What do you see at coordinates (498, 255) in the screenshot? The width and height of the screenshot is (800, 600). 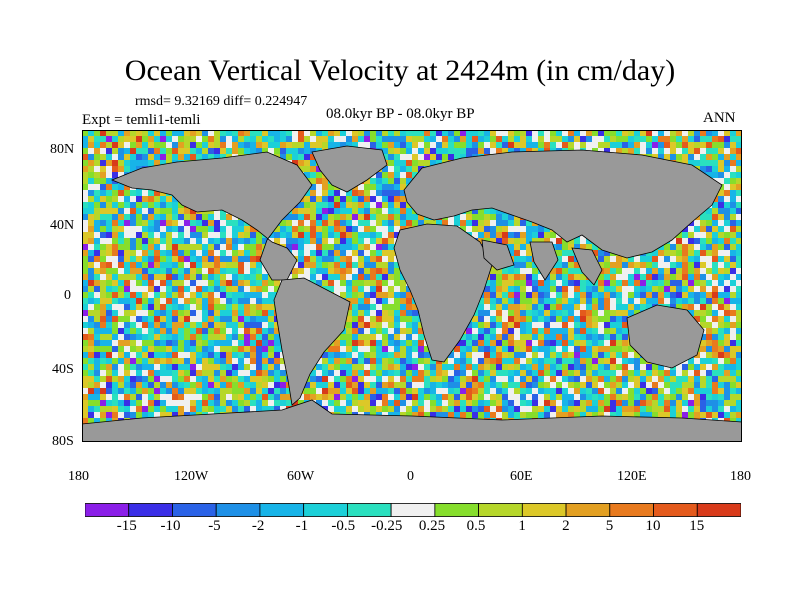 I see `land-arabia` at bounding box center [498, 255].